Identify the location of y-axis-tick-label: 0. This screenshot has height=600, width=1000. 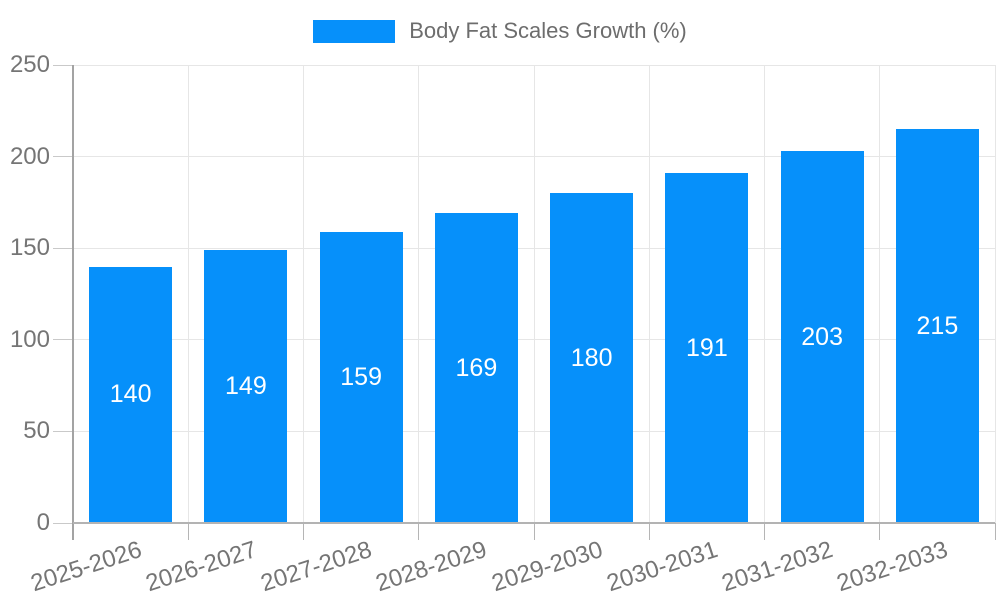
(43, 522).